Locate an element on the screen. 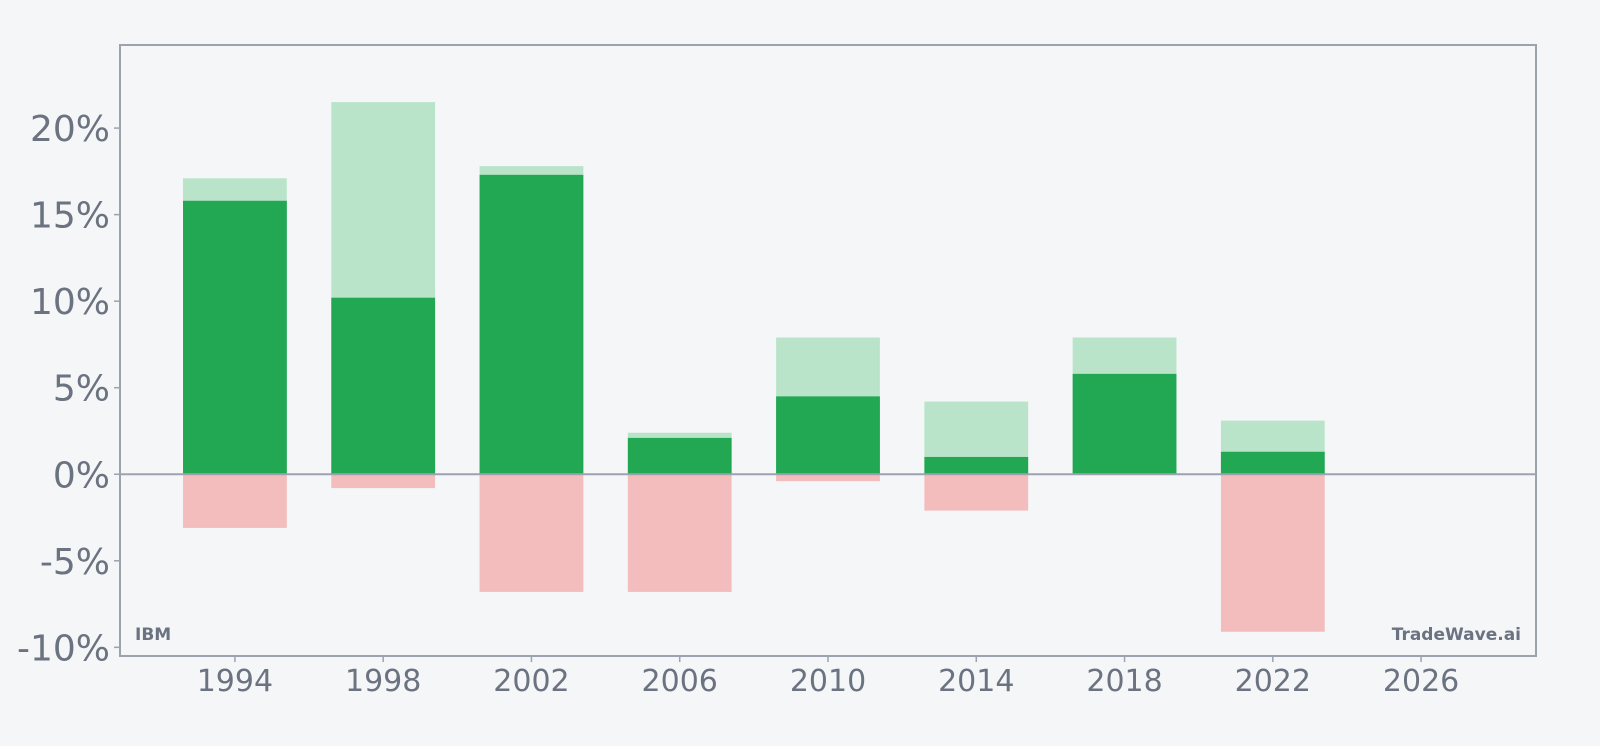  bar-dark-green-2022 is located at coordinates (1272, 463).